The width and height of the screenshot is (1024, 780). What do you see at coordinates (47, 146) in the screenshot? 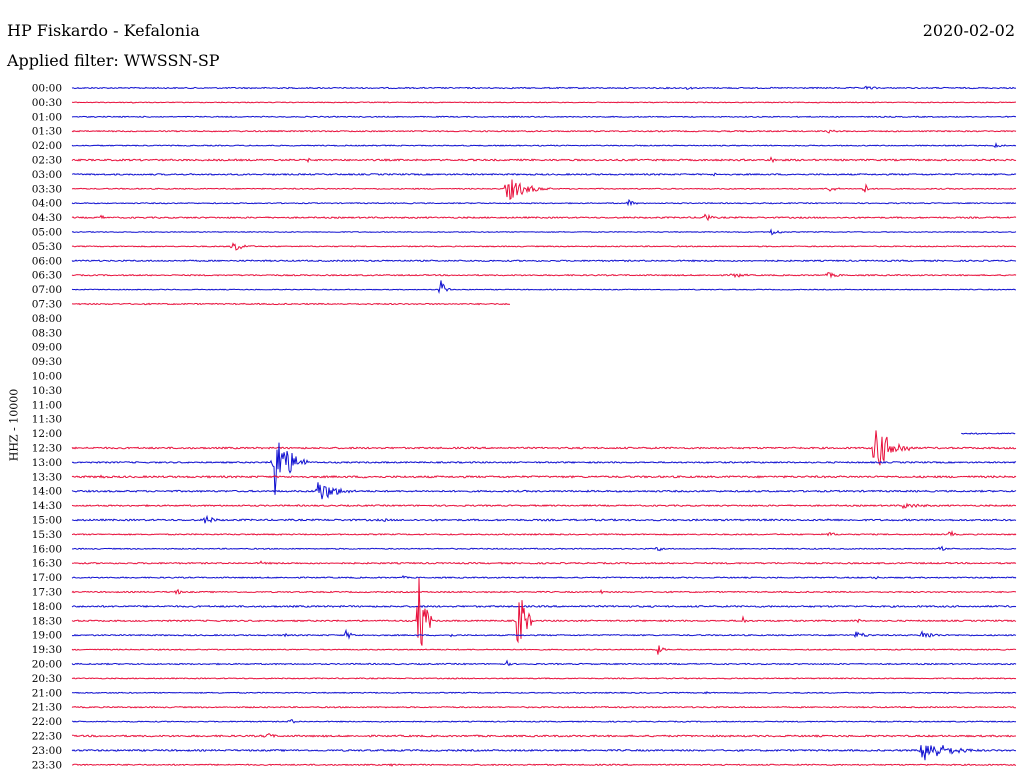
I see `row-label-0200: 02:00` at bounding box center [47, 146].